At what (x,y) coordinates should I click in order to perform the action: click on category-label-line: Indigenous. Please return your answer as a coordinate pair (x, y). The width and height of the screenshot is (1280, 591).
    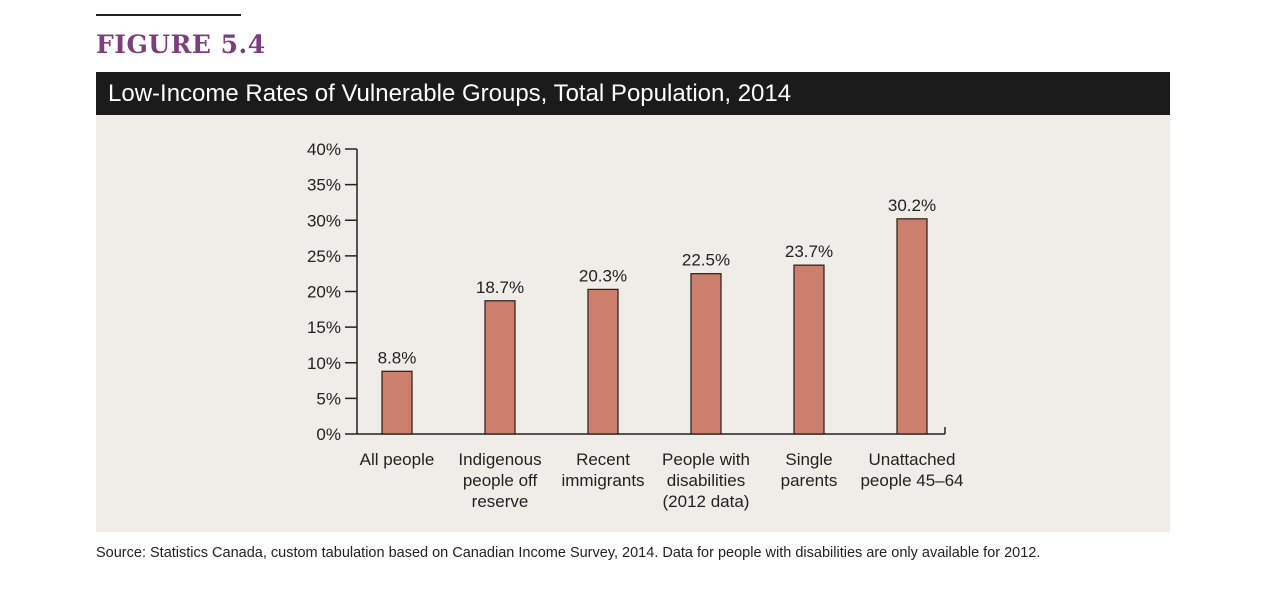
    Looking at the image, I should click on (499, 459).